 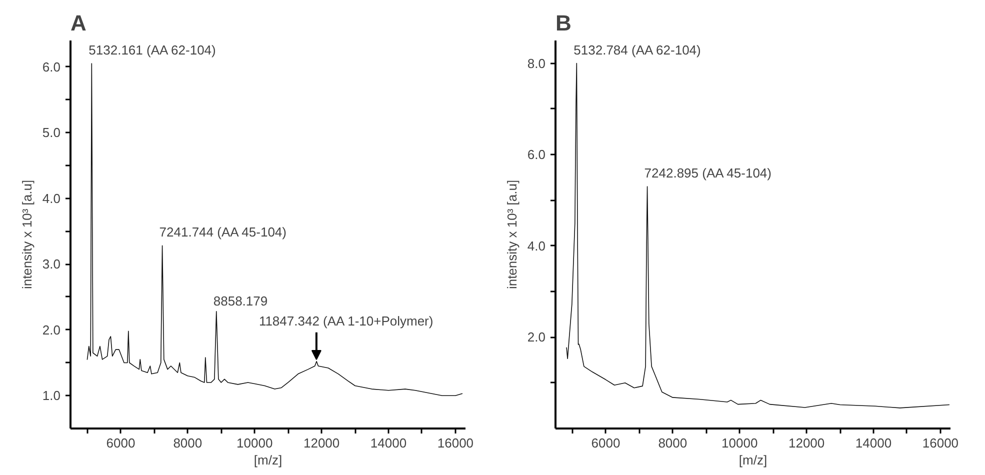 What do you see at coordinates (78, 23) in the screenshot?
I see `chart-title: A` at bounding box center [78, 23].